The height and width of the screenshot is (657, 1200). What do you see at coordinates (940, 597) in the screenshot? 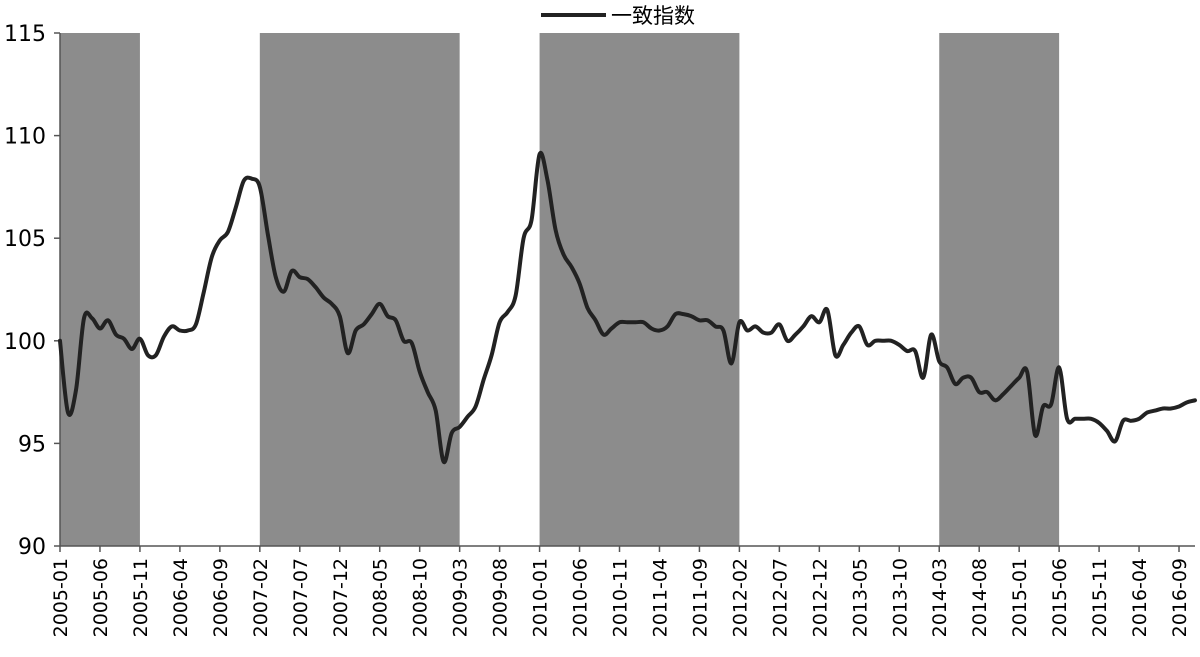
I see `x-tick-label: 2014-03` at bounding box center [940, 597].